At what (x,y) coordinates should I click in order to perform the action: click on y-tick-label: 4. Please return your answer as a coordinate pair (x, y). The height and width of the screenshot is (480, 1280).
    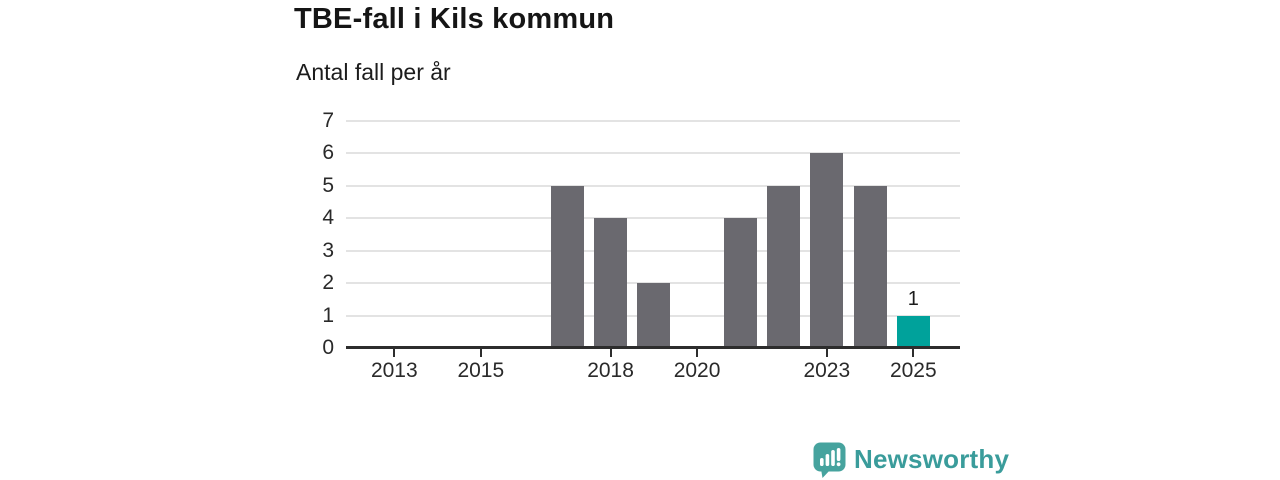
    Looking at the image, I should click on (328, 218).